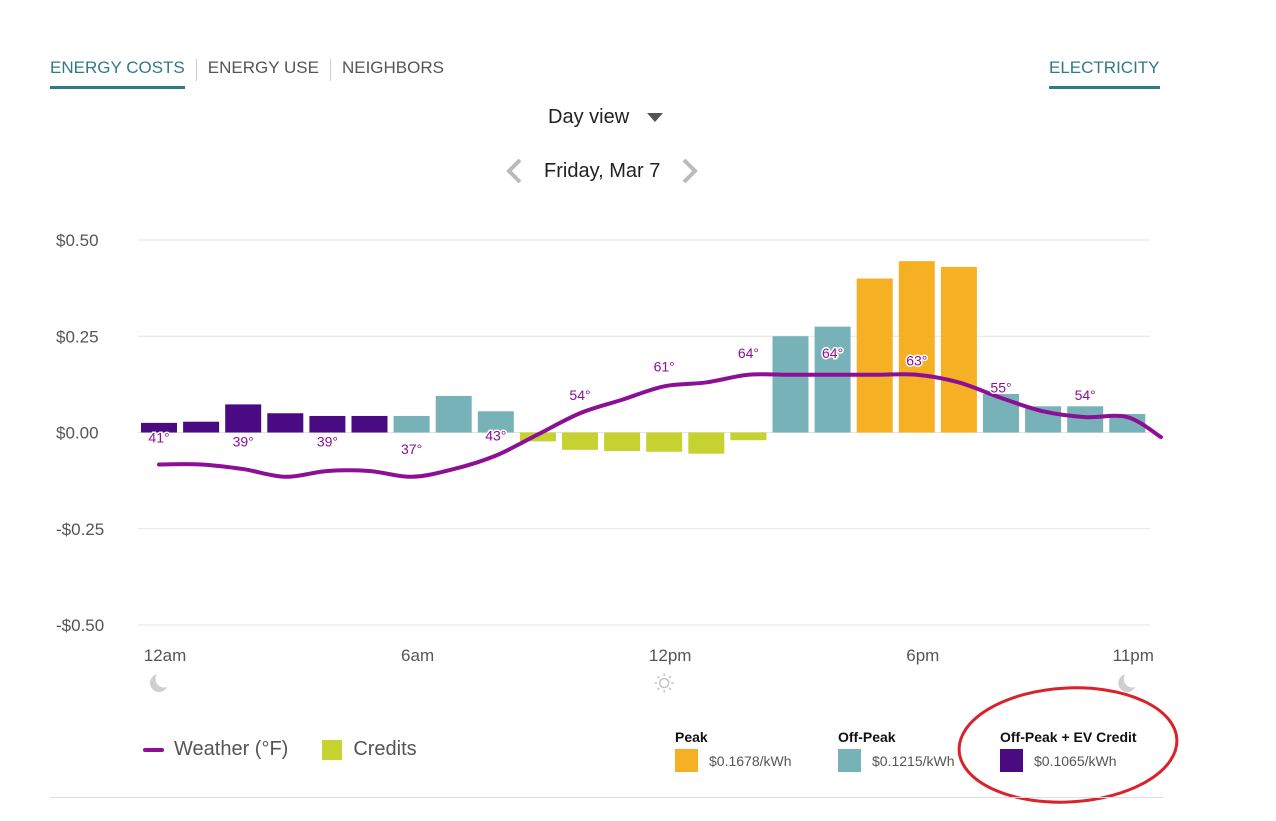  I want to click on temperature-label: 41°, so click(158, 438).